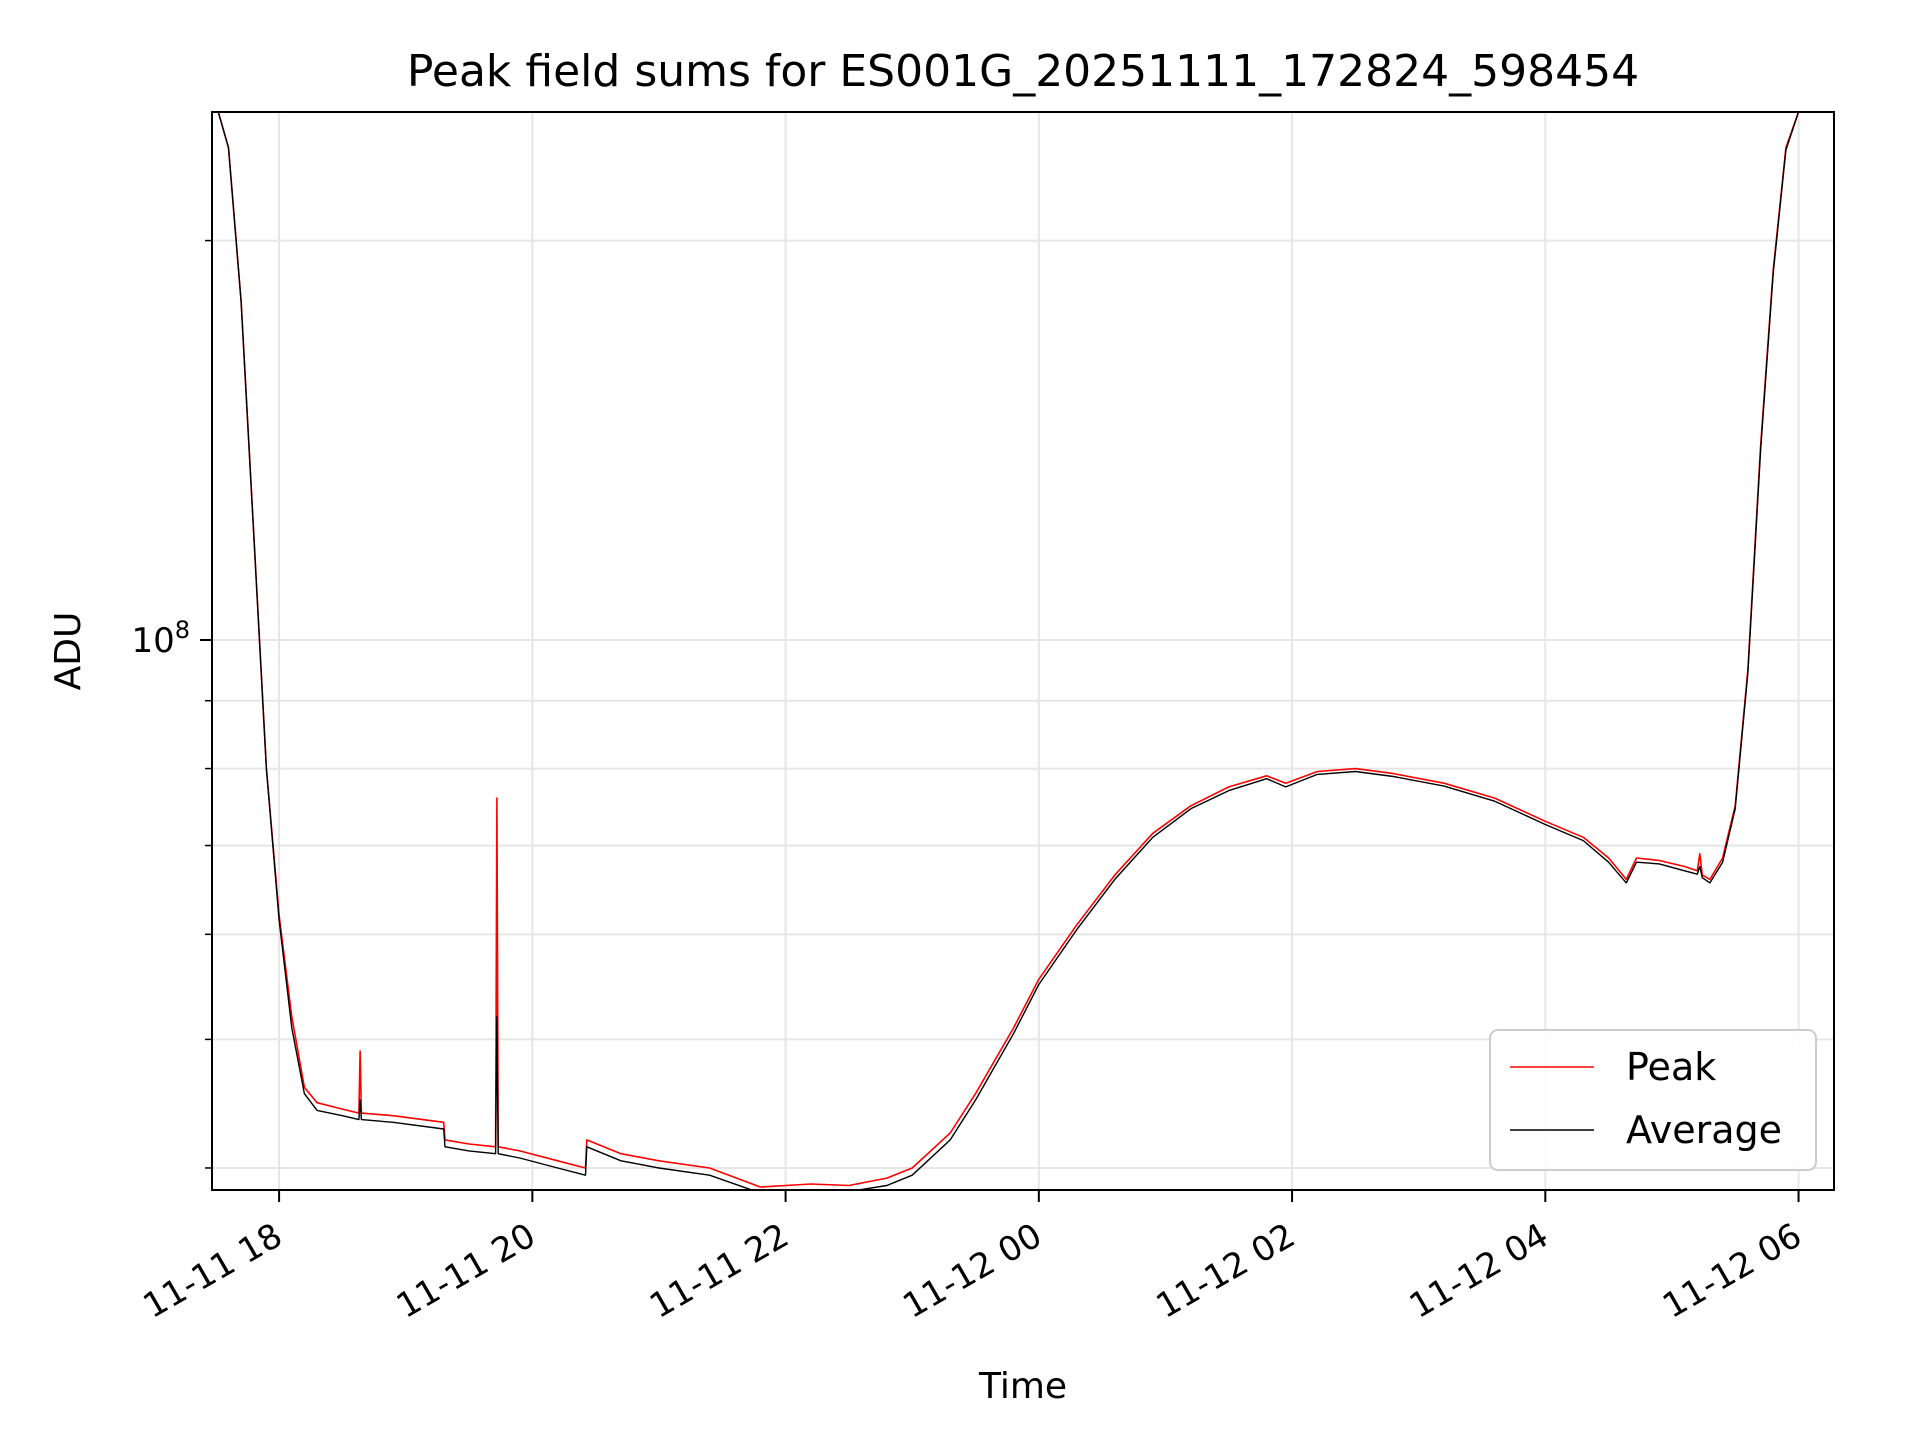  I want to click on y-tick-label: 108, so click(160, 638).